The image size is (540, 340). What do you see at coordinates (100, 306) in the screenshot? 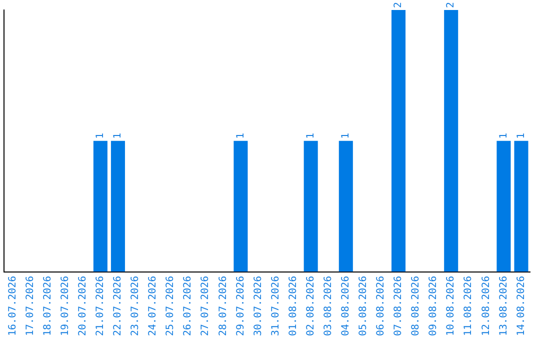
I see `x-tick-label: 21.07.2026` at bounding box center [100, 306].